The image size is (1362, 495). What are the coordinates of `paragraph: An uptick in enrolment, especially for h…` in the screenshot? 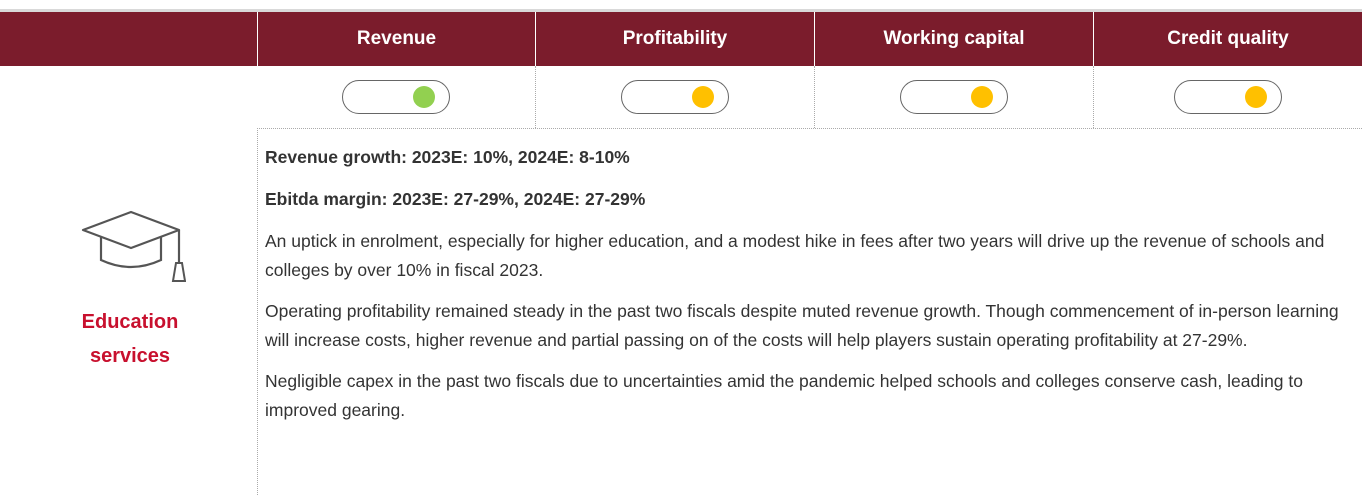 It's located at (795, 255).